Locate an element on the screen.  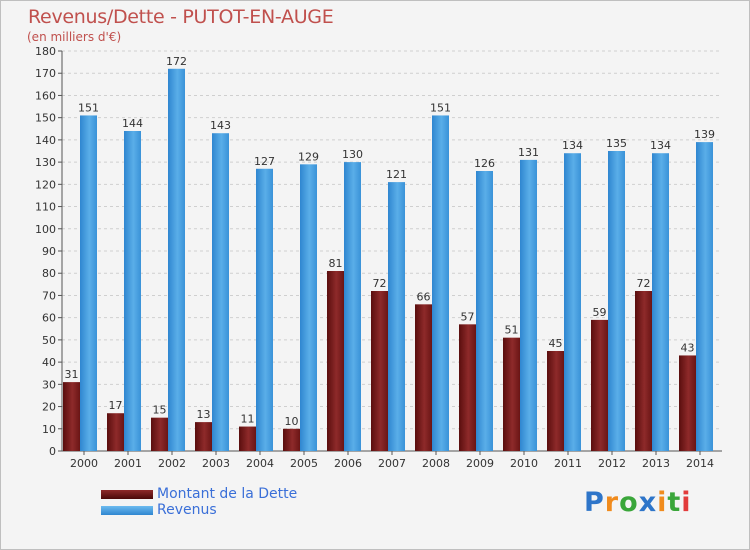
proxiti-logo: Proxiti is located at coordinates (638, 502).